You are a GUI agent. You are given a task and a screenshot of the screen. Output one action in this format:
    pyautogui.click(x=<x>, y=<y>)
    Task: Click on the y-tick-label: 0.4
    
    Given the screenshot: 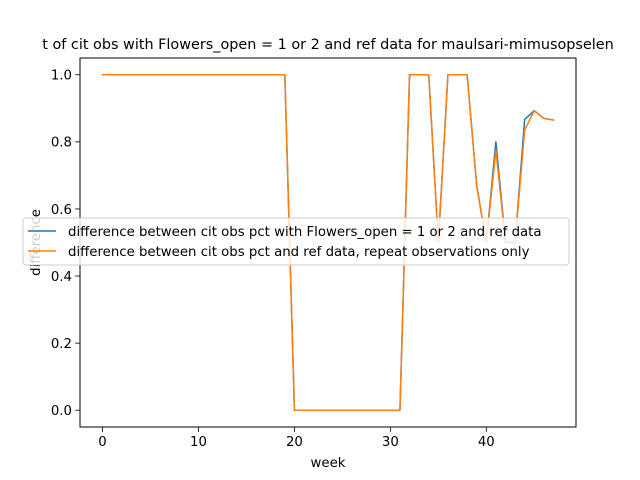 What is the action you would take?
    pyautogui.click(x=61, y=277)
    